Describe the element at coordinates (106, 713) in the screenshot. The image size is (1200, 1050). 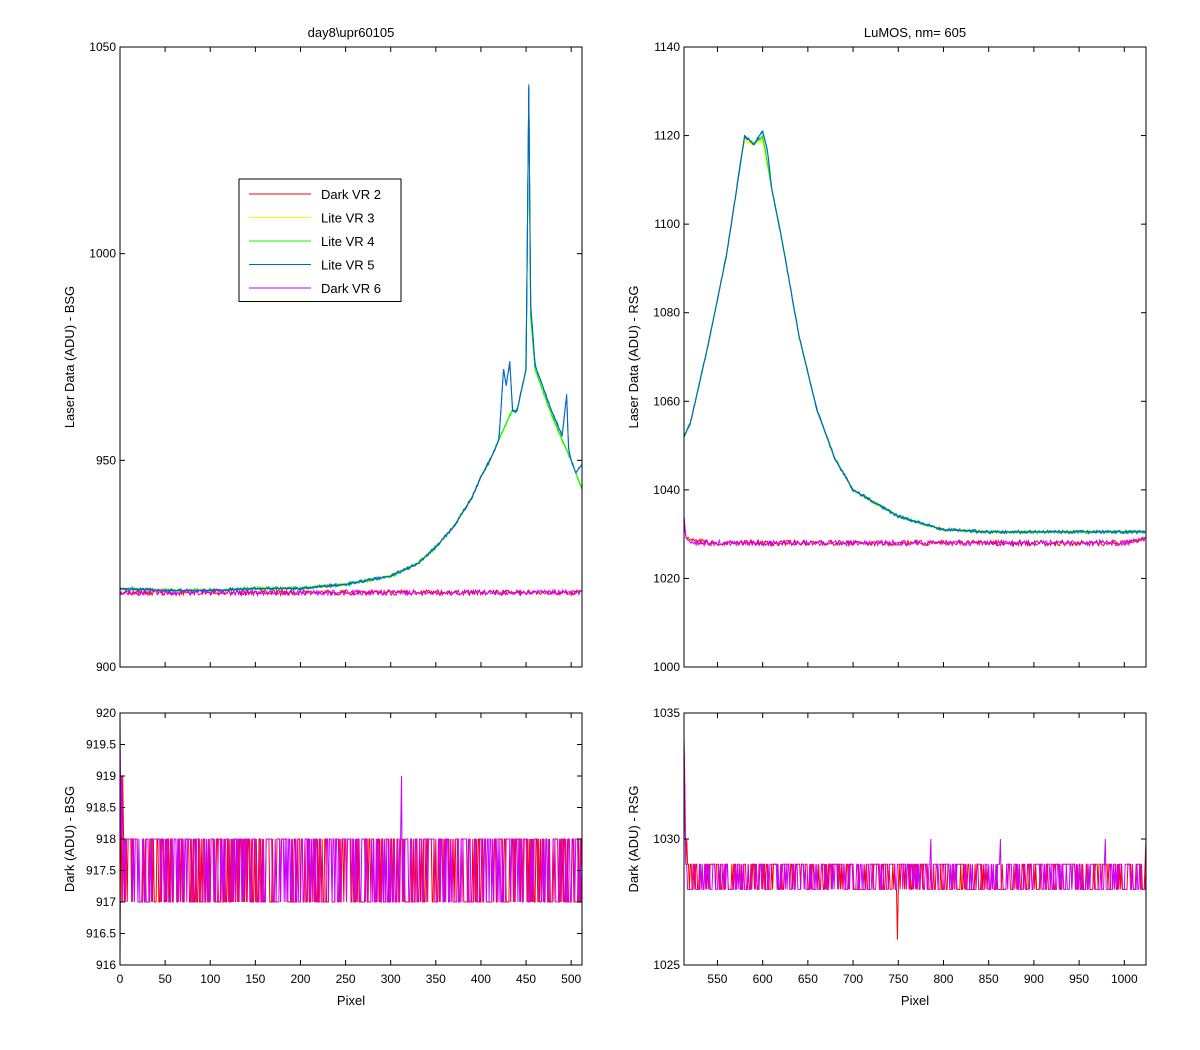
I see `y-tick-label: 920` at that location.